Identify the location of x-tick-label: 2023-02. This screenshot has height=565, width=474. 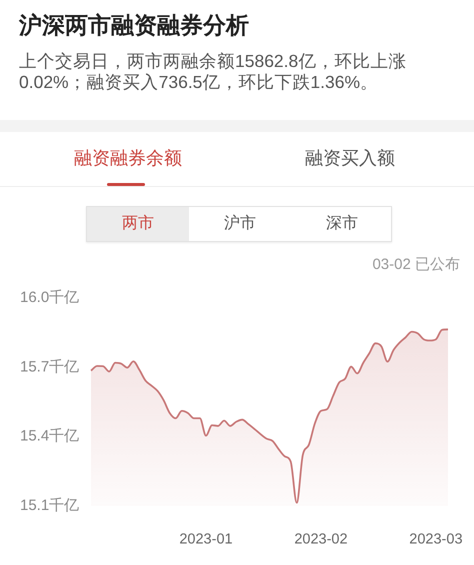
(321, 540).